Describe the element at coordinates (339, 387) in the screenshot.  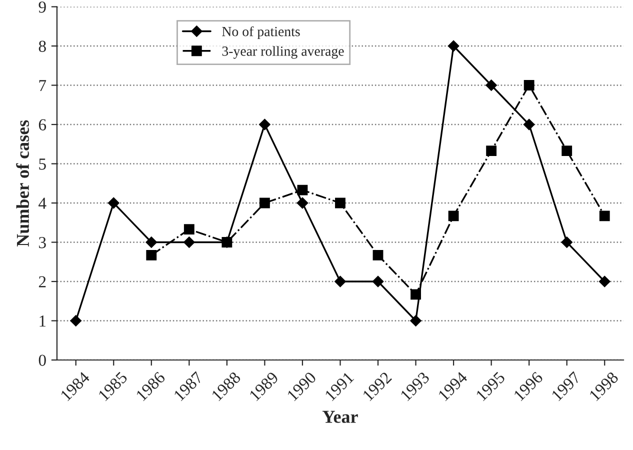
I see `x-tick-label: 1991` at that location.